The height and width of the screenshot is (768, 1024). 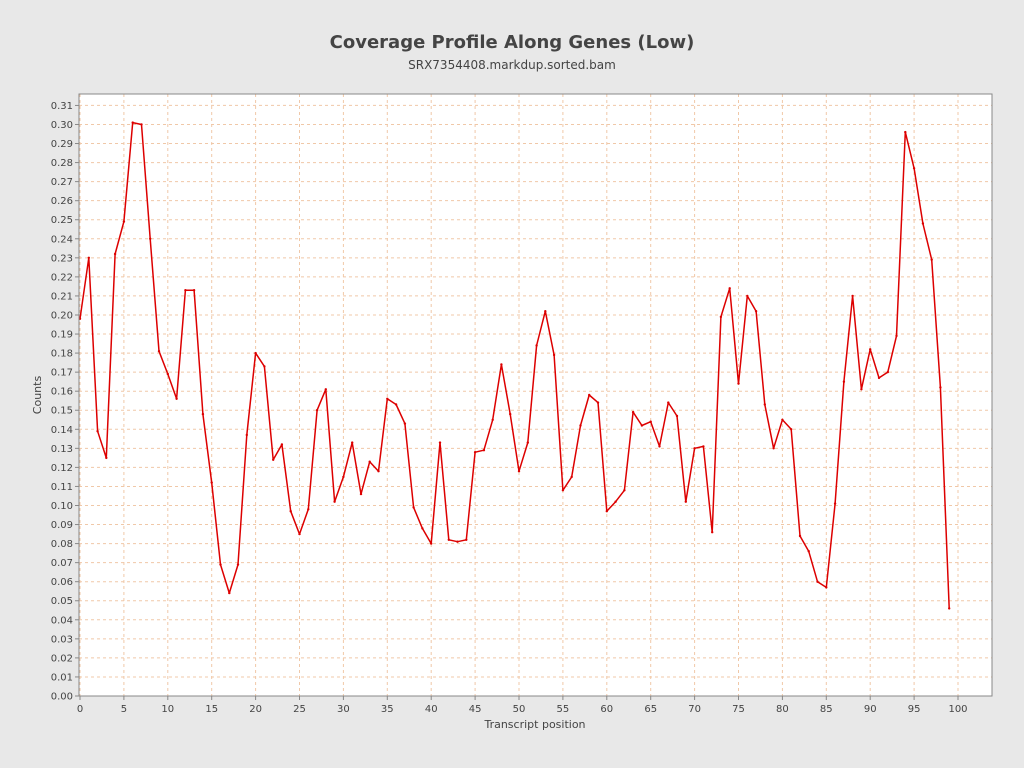 I want to click on x-tick-label: 25, so click(x=299, y=709).